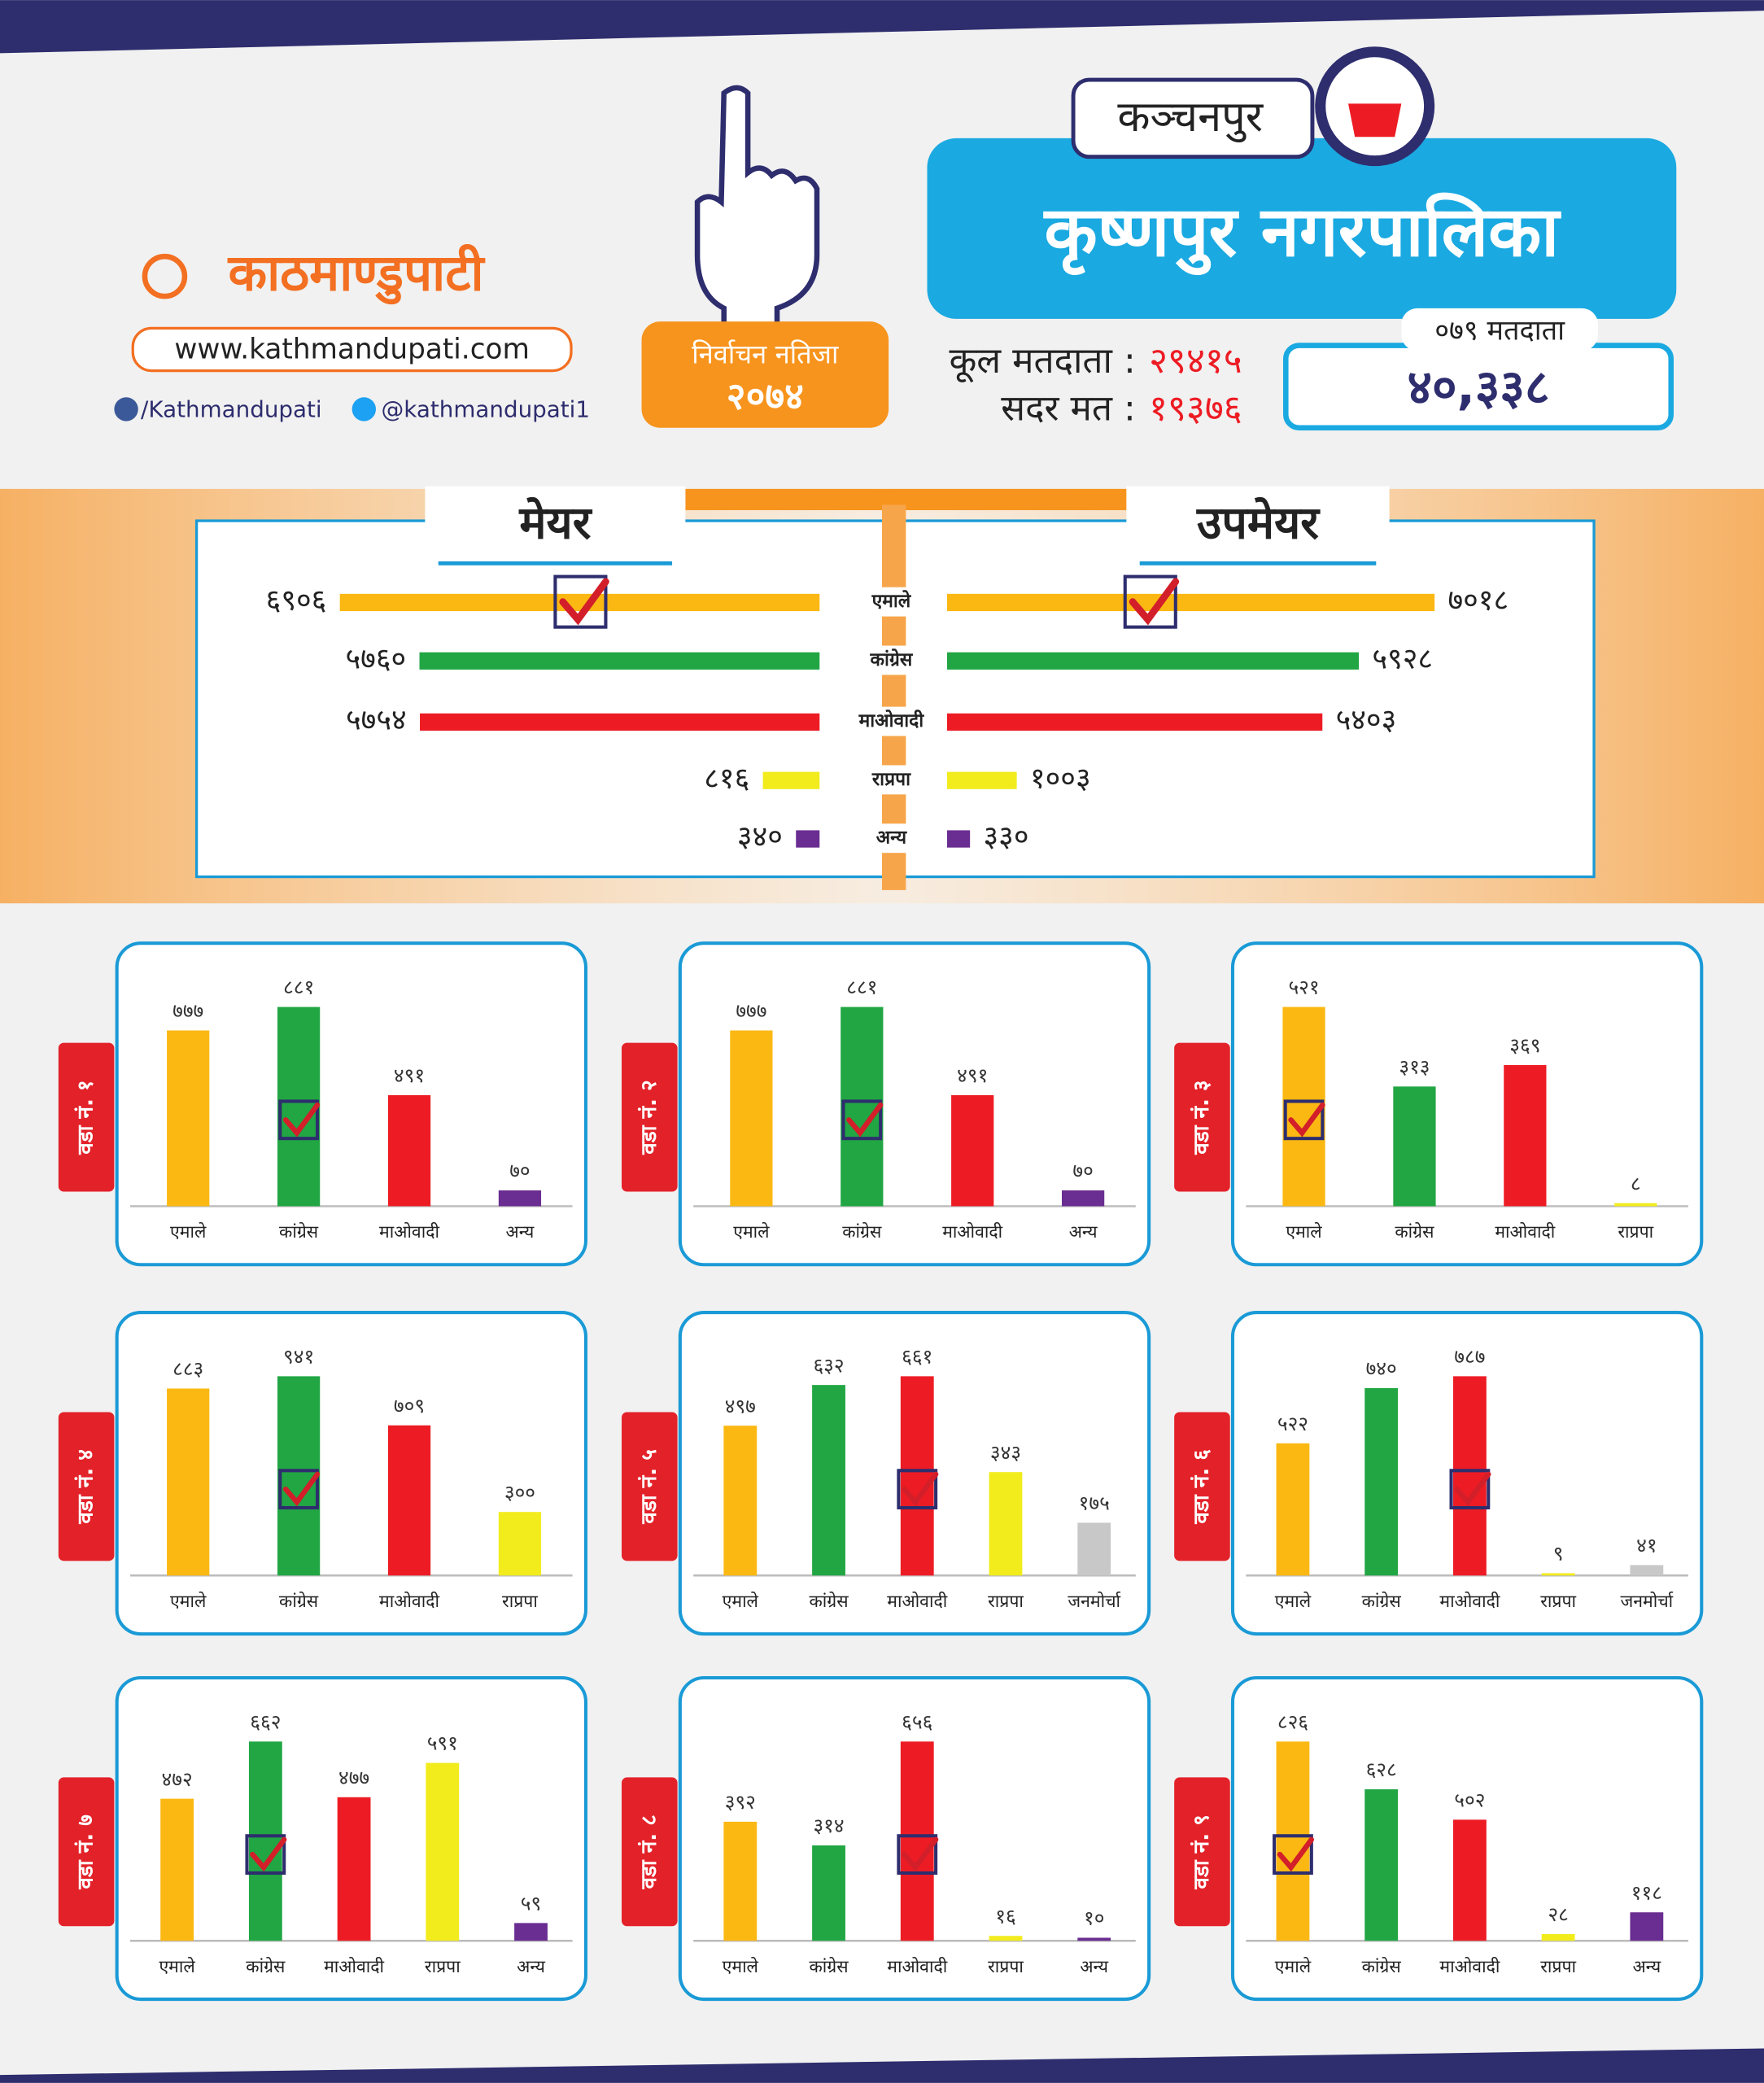 This screenshot has width=1764, height=2083. What do you see at coordinates (1042, 361) in the screenshot?
I see `total-voters-label: कूल मतदाता :` at bounding box center [1042, 361].